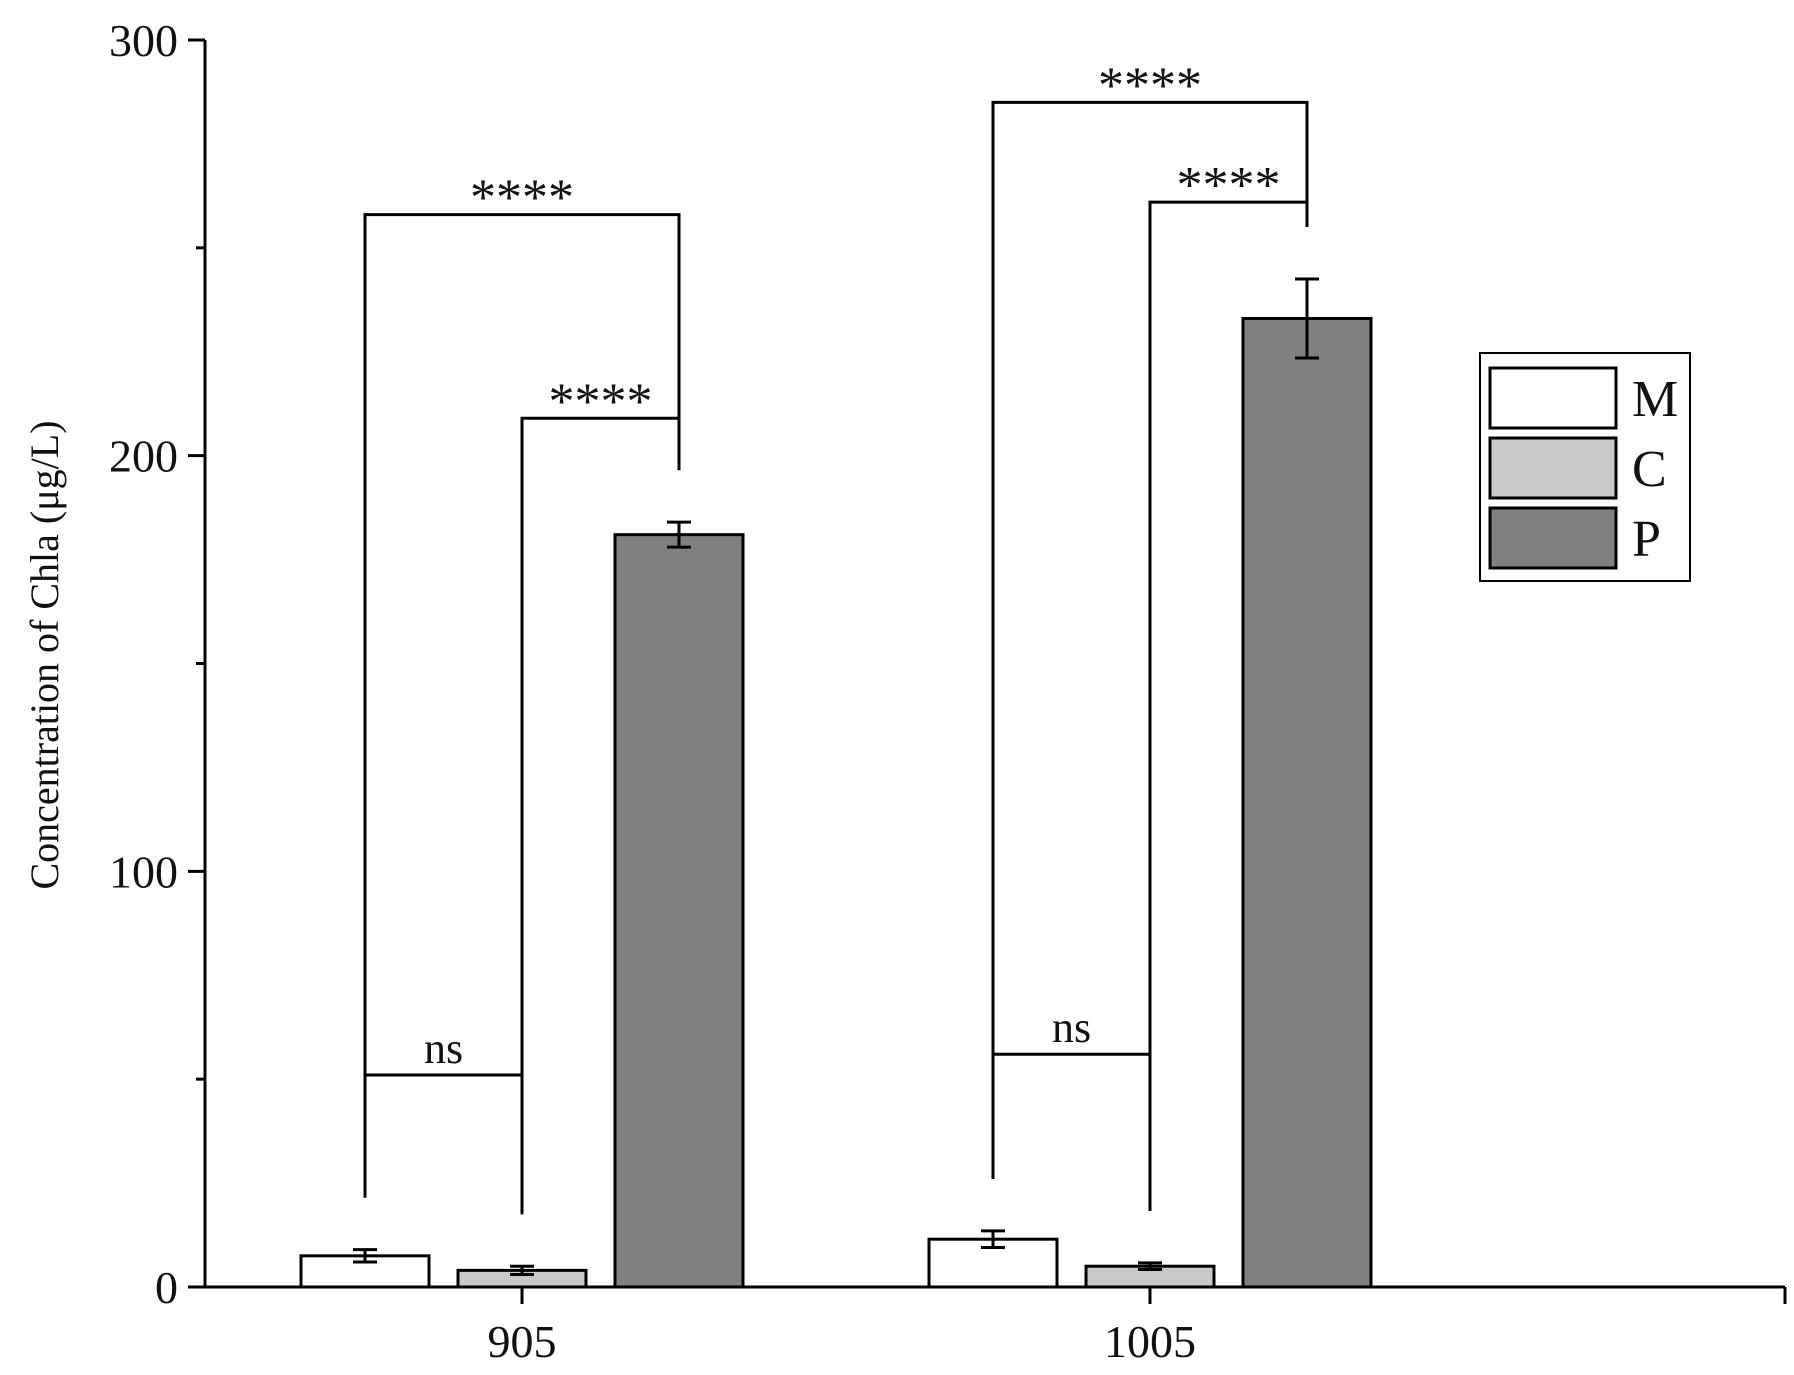 The height and width of the screenshot is (1375, 1794). I want to click on y-tick-label: 100, so click(143, 871).